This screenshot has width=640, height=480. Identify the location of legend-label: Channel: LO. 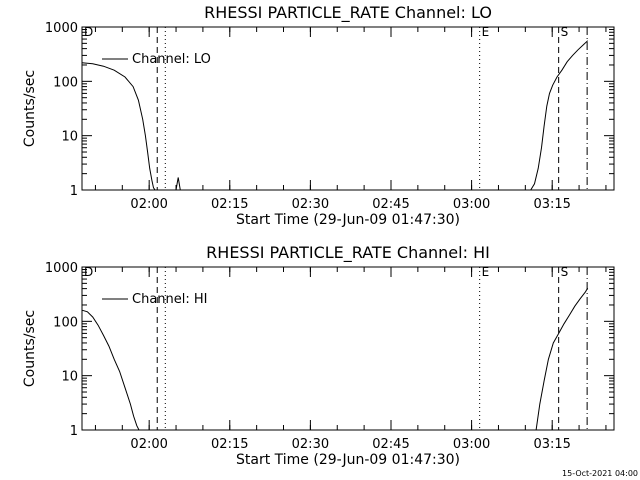
(171, 59).